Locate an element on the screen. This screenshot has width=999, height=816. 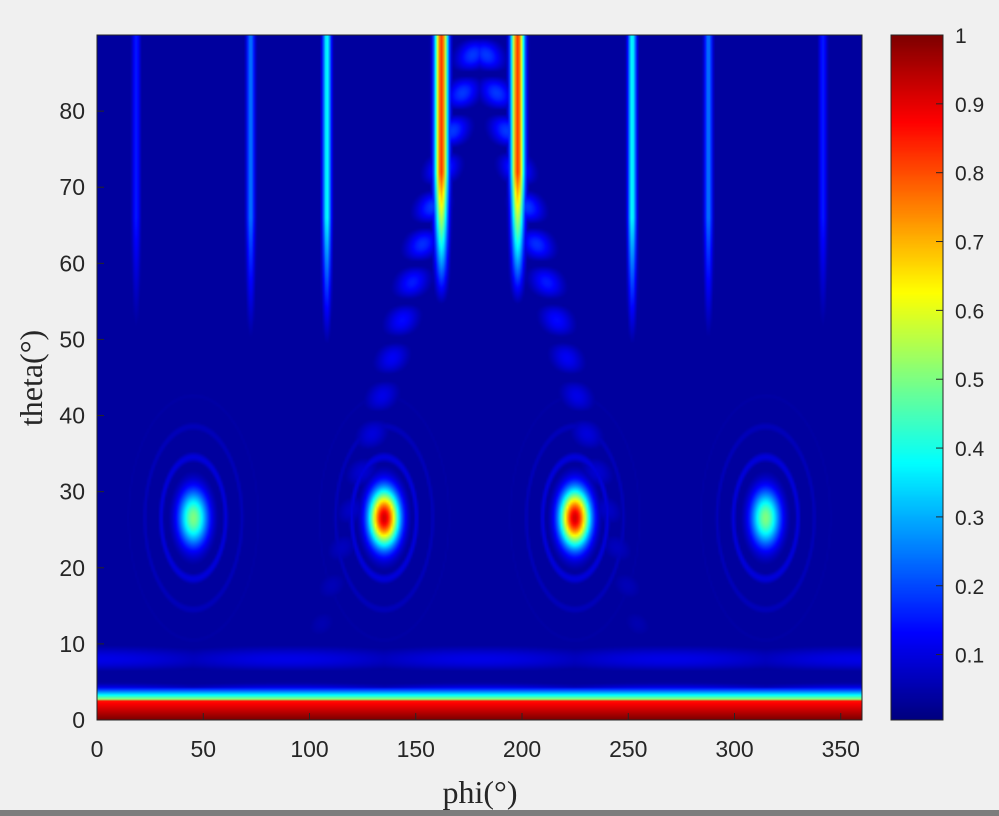
y-tick-label: 40 is located at coordinates (72, 416).